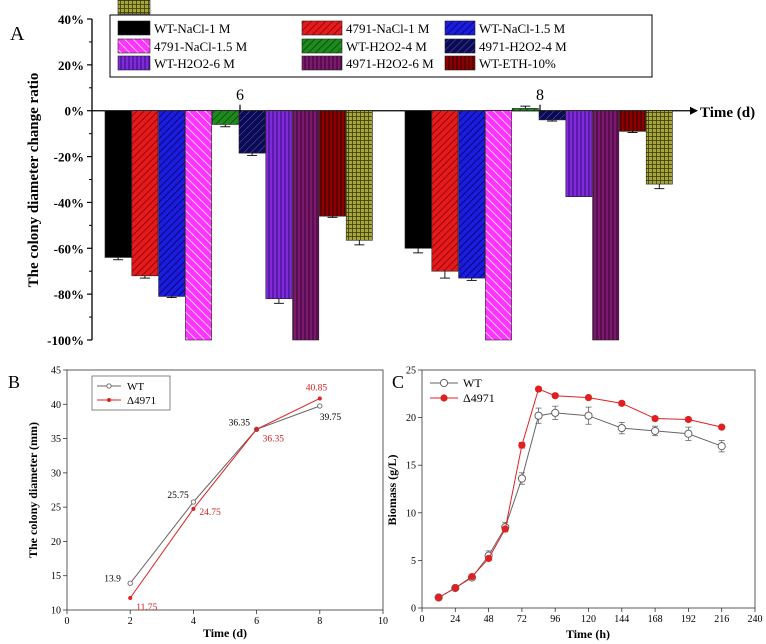  Describe the element at coordinates (688, 619) in the screenshot. I see `x-tick-label: 192` at that location.